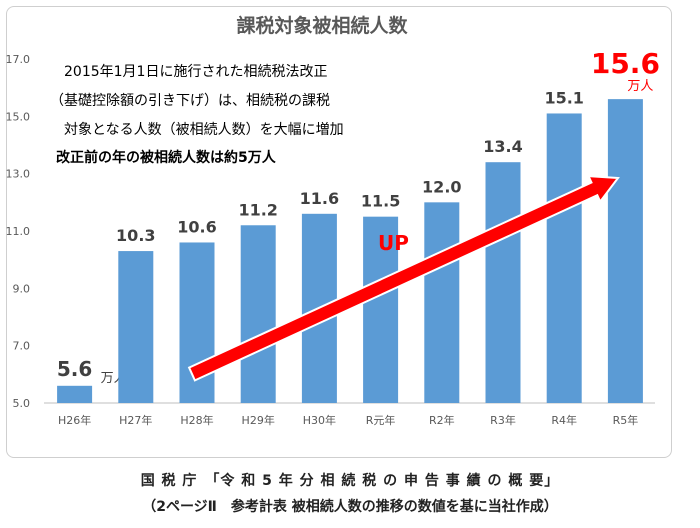 This screenshot has width=700, height=528. Describe the element at coordinates (18, 174) in the screenshot. I see `y-tick-label: 13.0` at that location.